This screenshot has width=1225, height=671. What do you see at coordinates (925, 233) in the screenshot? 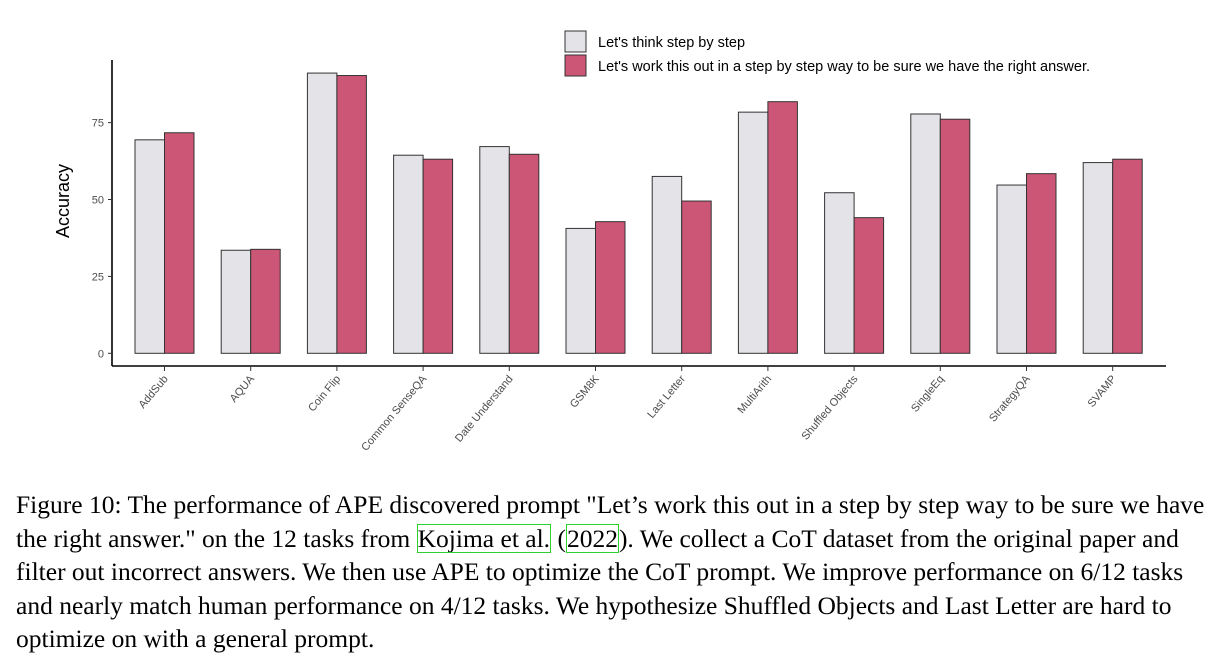
I see `bar-series-1-singleeq` at bounding box center [925, 233].